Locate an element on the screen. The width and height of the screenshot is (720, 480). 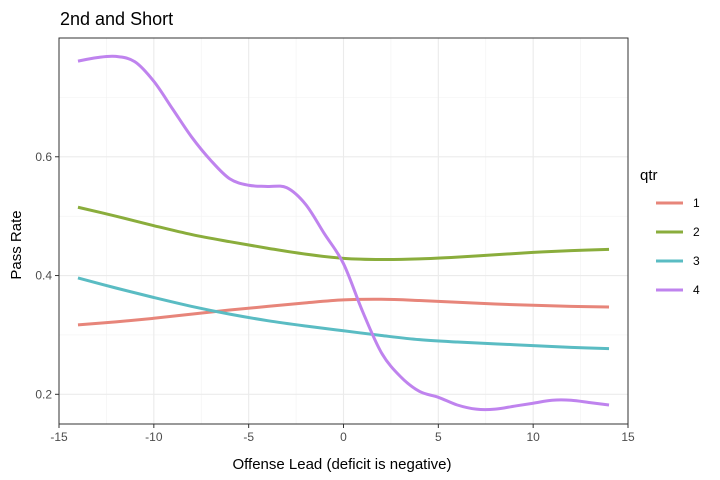
x-tick-label: 0 is located at coordinates (343, 437).